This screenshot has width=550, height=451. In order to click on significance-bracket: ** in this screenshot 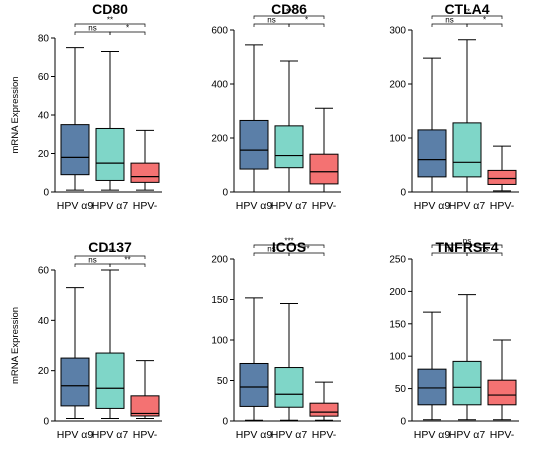, I will do `click(306, 250)`.